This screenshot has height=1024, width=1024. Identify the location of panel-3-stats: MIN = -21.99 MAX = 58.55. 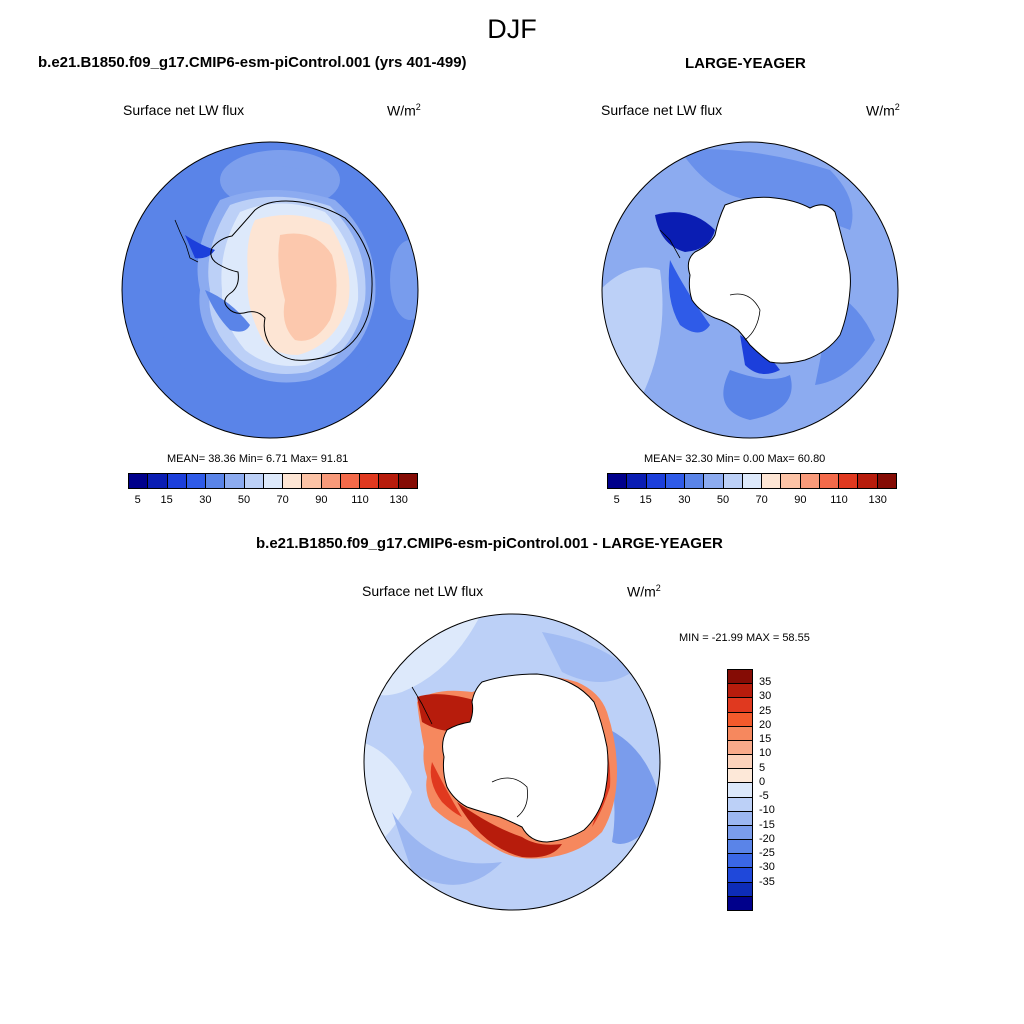
(744, 638).